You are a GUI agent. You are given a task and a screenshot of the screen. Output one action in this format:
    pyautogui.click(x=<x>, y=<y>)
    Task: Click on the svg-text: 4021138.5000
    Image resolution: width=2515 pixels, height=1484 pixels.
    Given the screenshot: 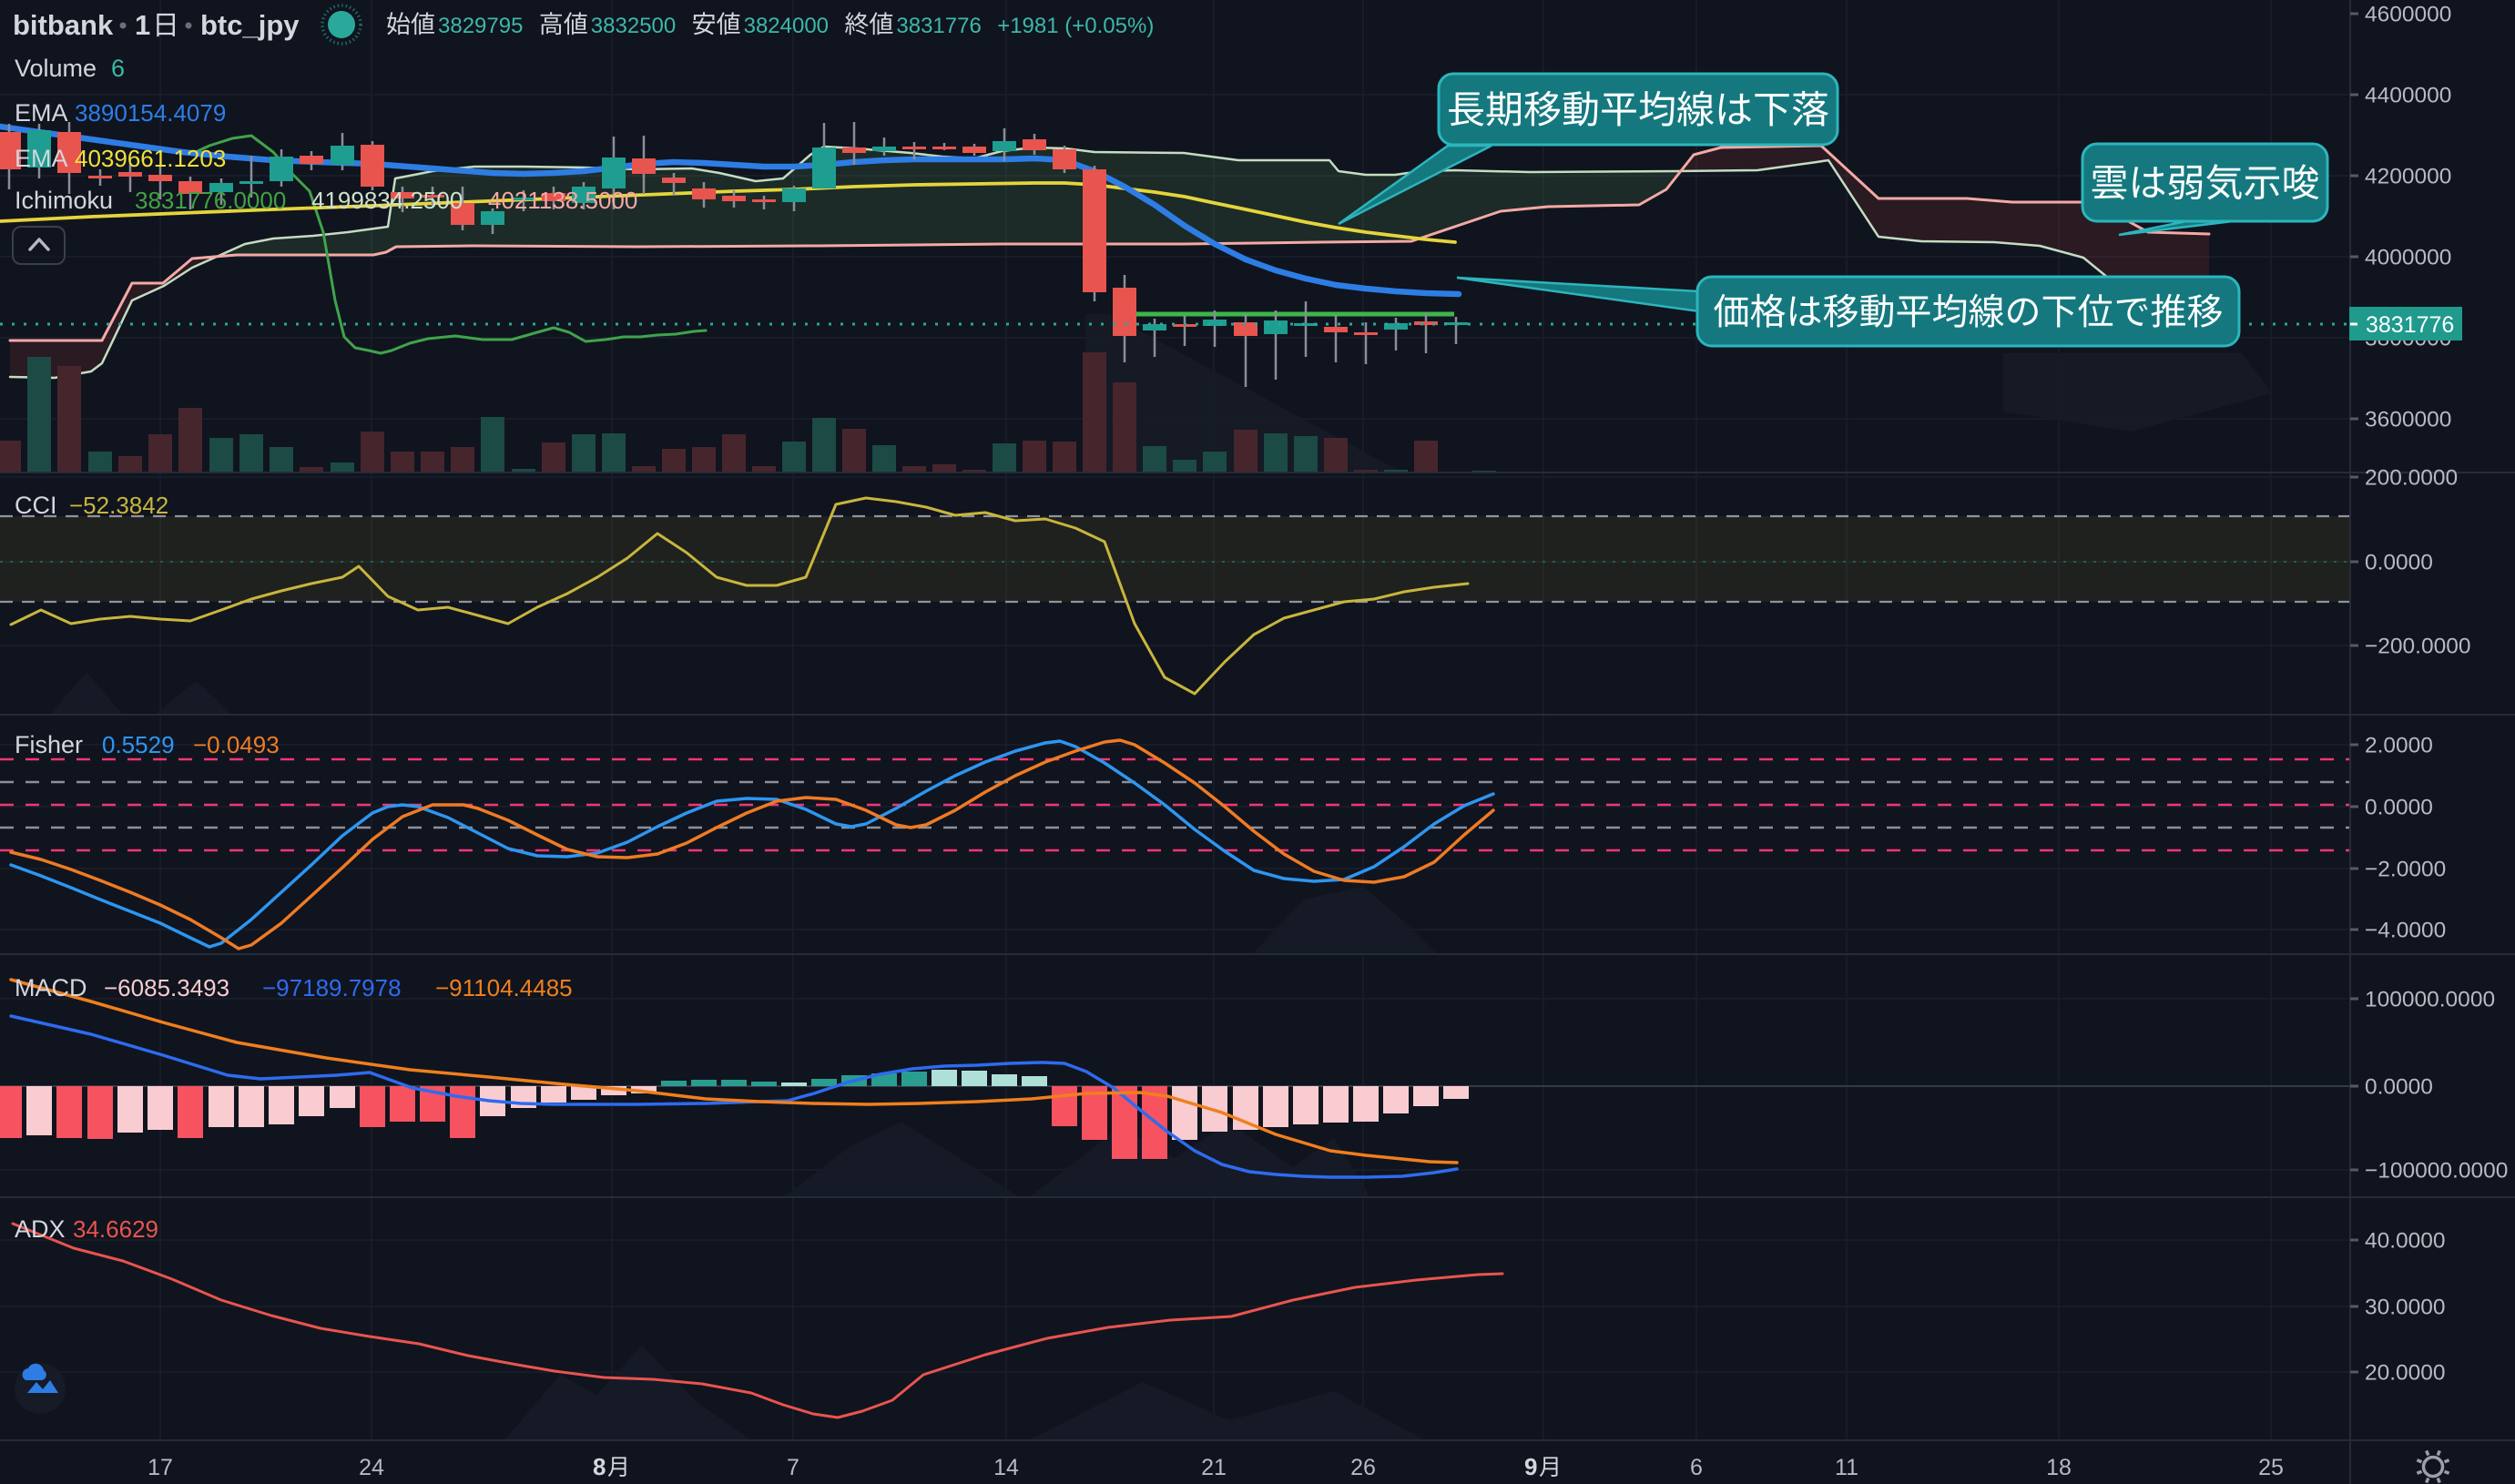 What is the action you would take?
    pyautogui.click(x=562, y=200)
    